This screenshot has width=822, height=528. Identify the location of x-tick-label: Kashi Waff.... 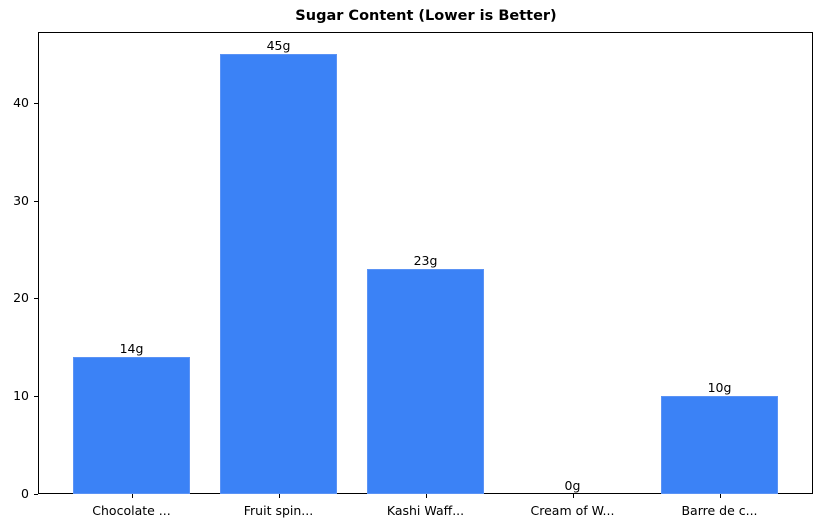
(425, 510).